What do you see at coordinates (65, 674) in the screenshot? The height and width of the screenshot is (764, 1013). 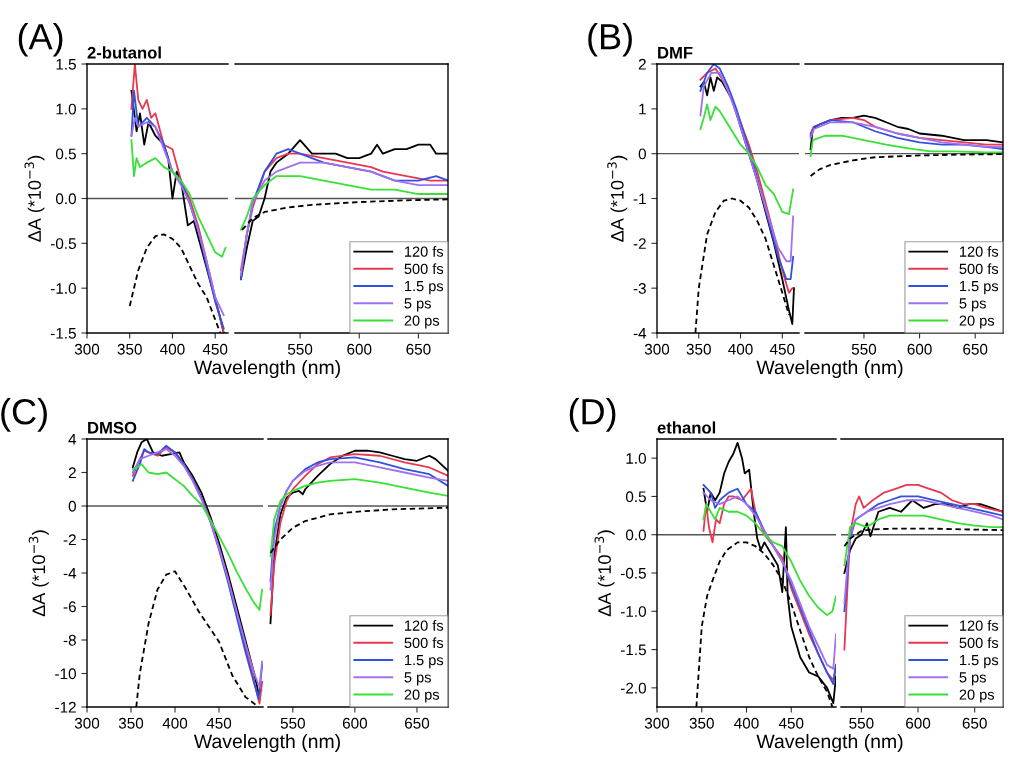 I see `y-tick-label: -10` at bounding box center [65, 674].